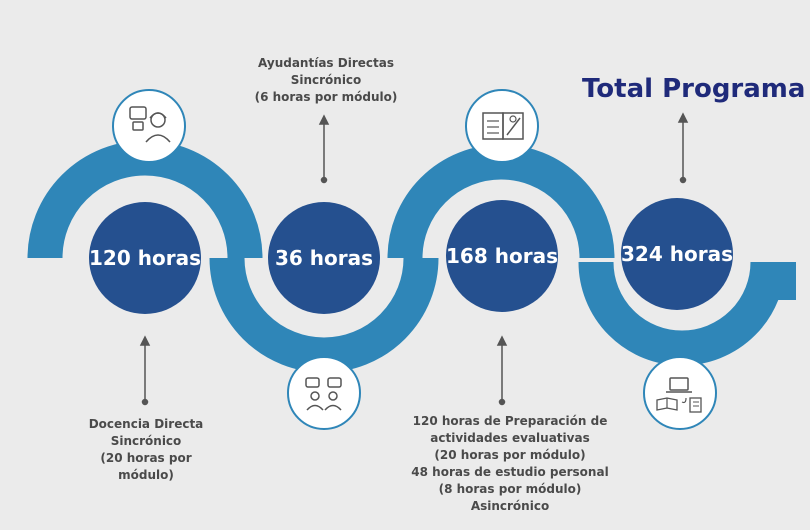 This screenshot has width=810, height=530. What do you see at coordinates (510, 438) in the screenshot?
I see `note-preparacion-line-2: actividades evaluativas` at bounding box center [510, 438].